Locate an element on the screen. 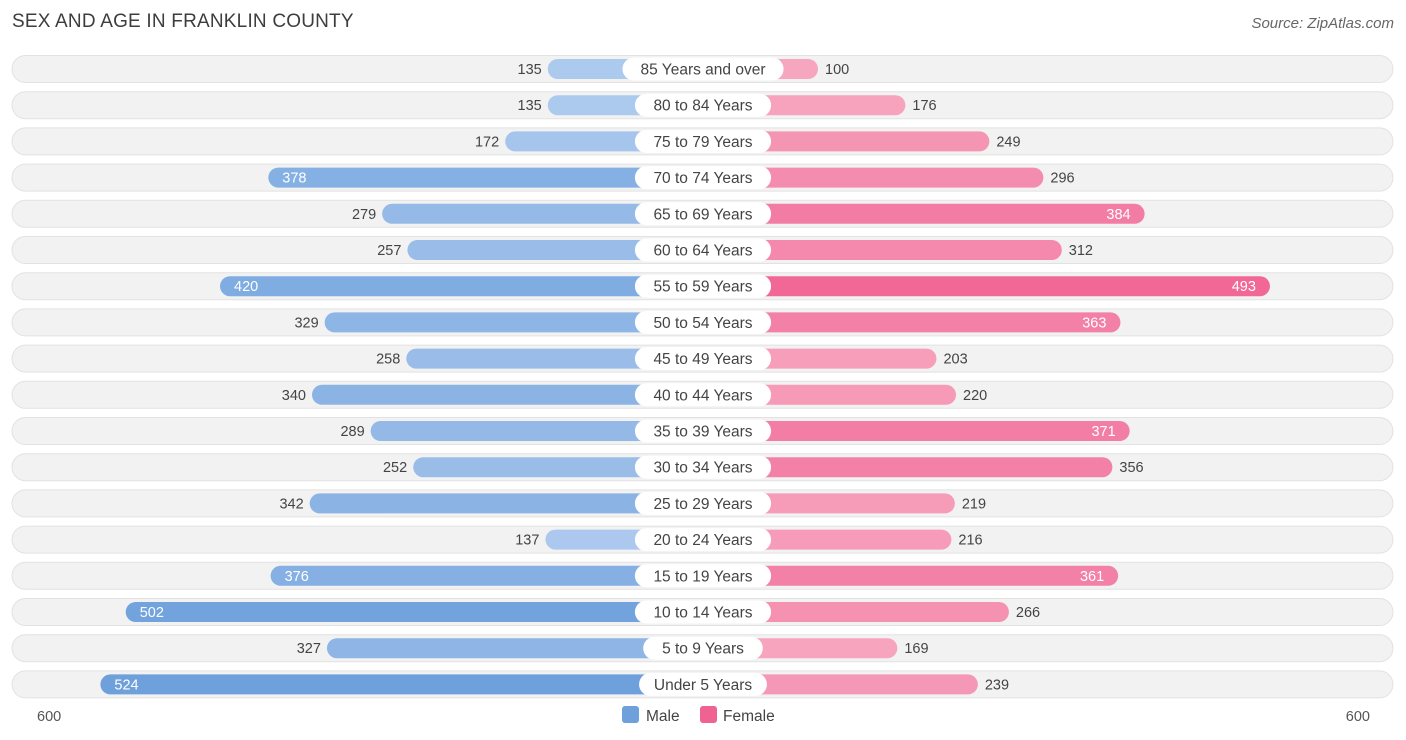  male-value-label: 258 is located at coordinates (388, 360).